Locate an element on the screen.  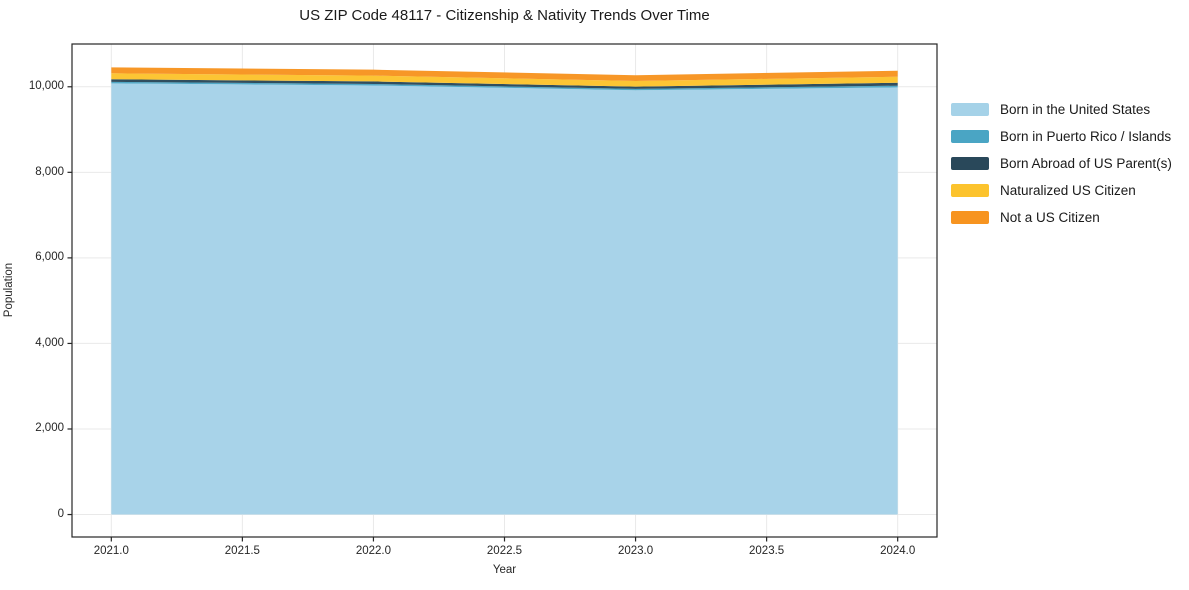
x-tick-label: 2023.5 is located at coordinates (767, 551).